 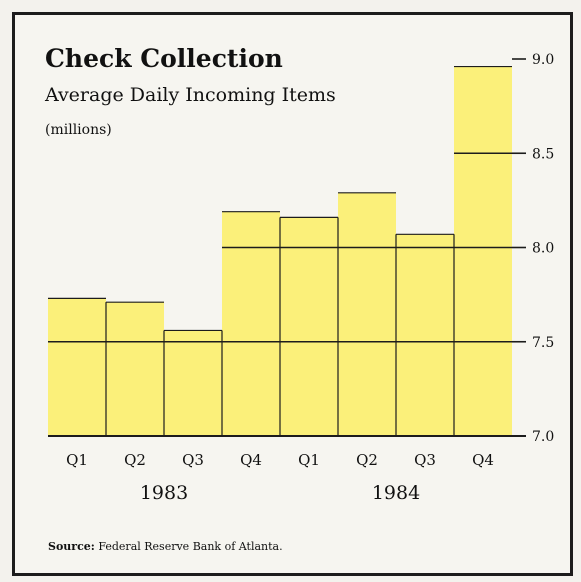 What do you see at coordinates (367, 460) in the screenshot?
I see `x-tick-label-6: Q2` at bounding box center [367, 460].